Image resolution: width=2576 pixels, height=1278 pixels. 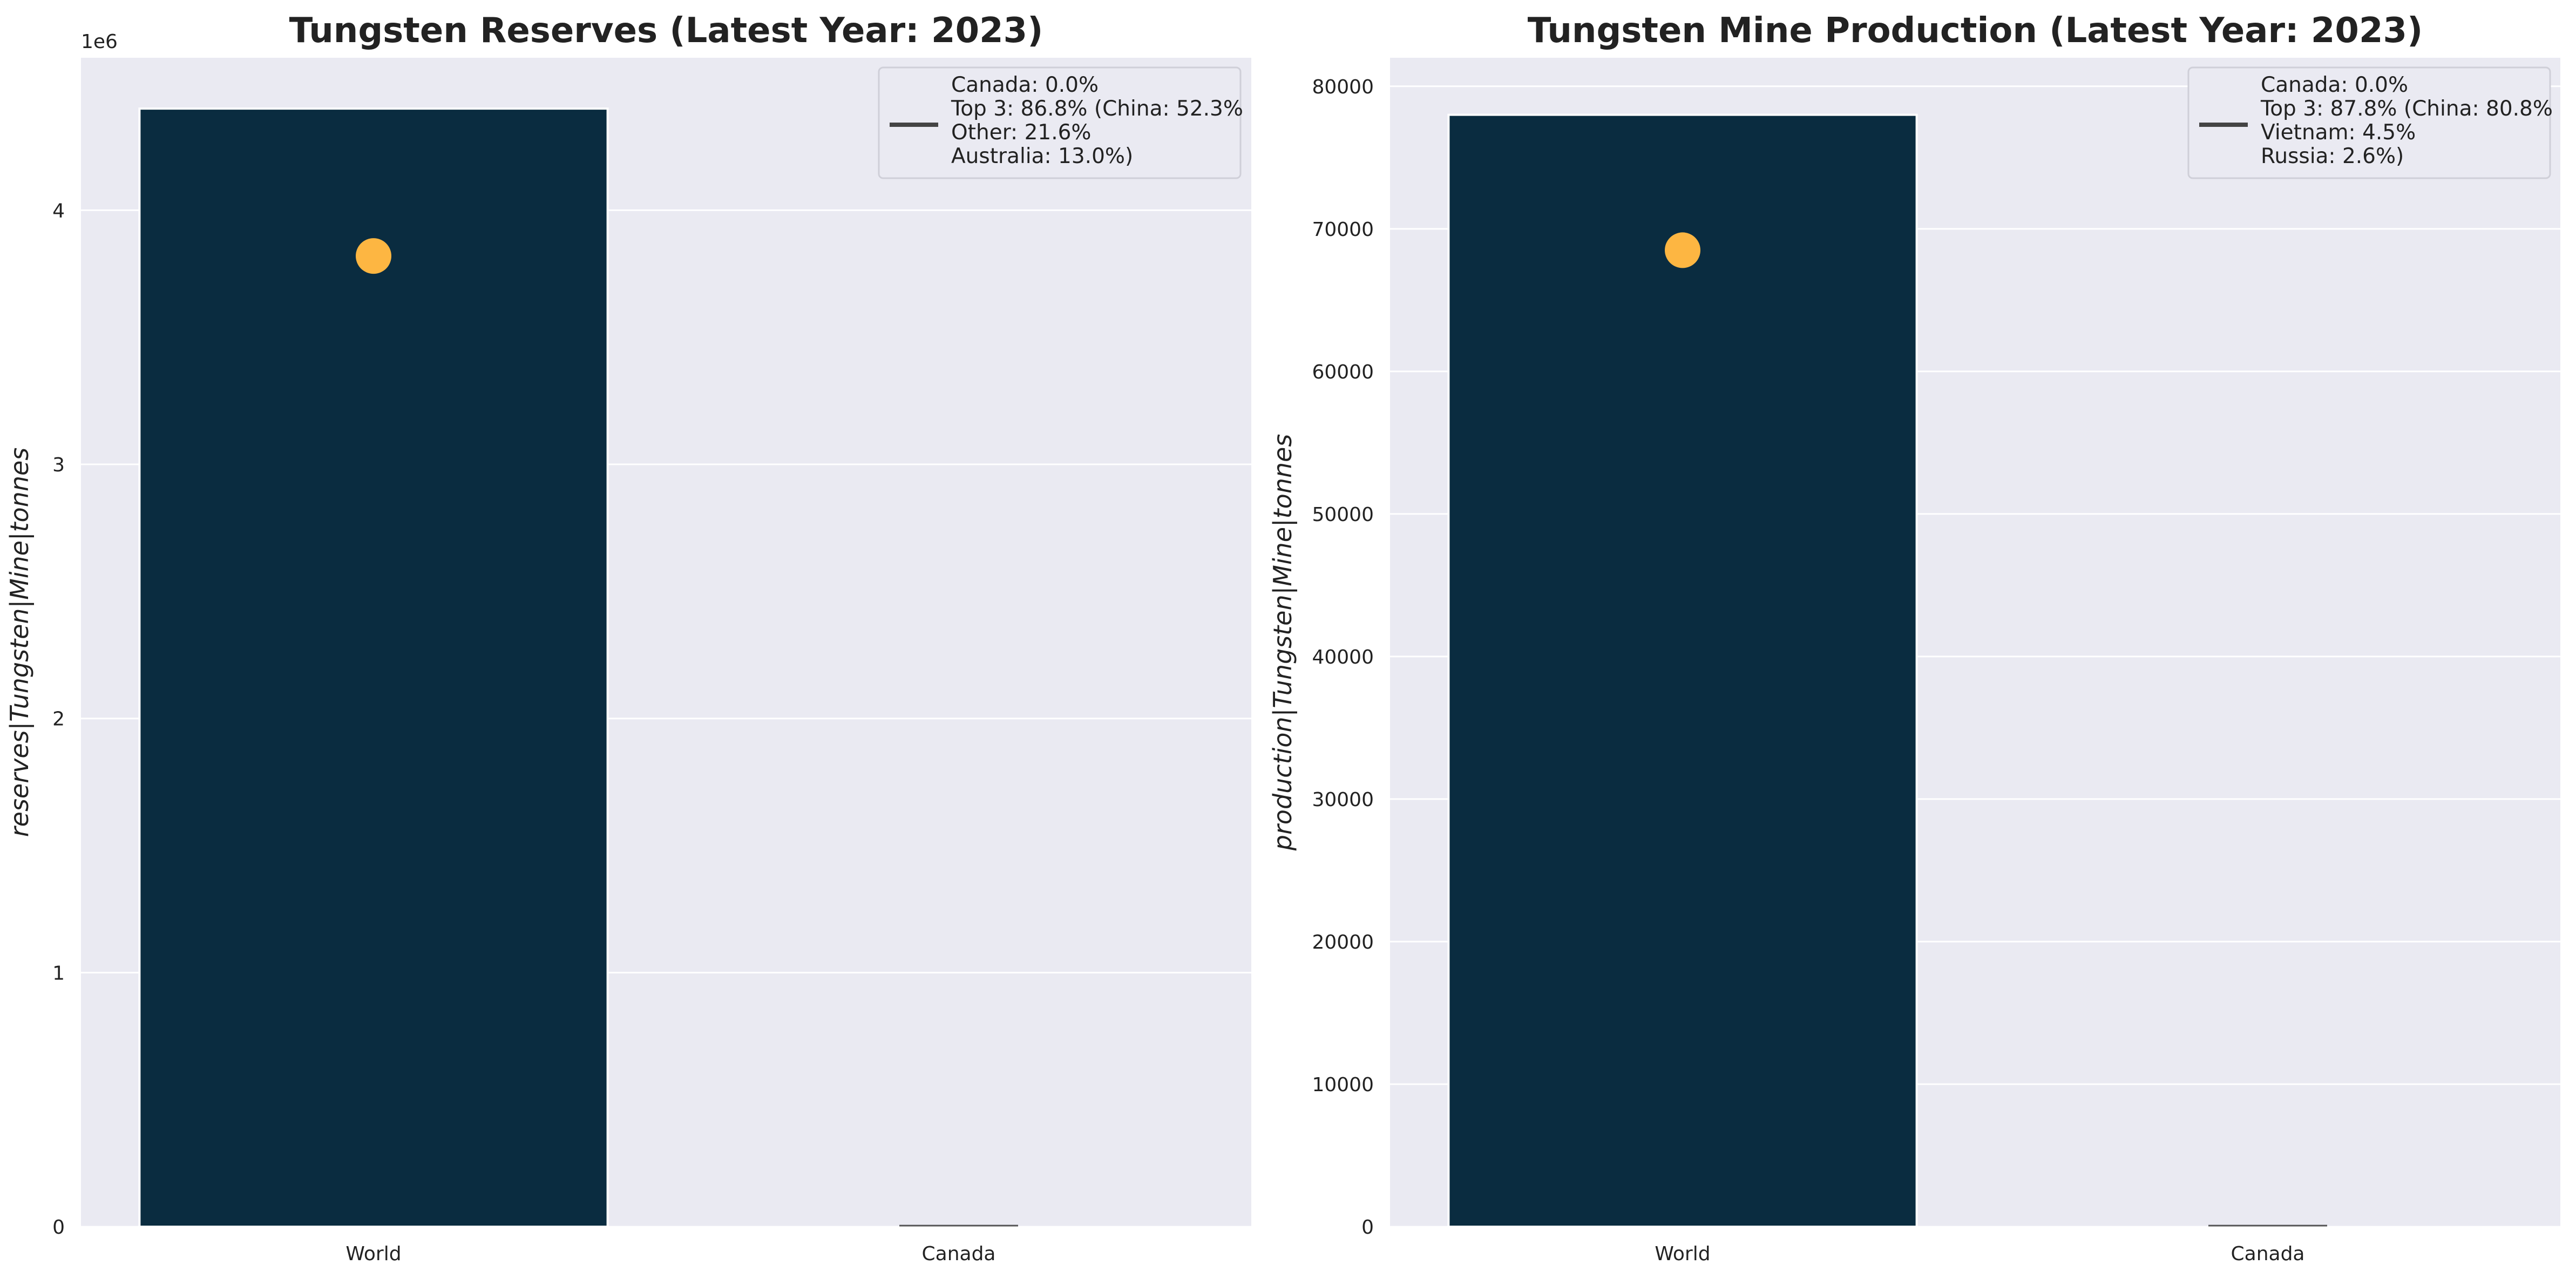 I want to click on legend-entry: Top 3: 87.8% (China: 80.8%, so click(x=2406, y=109).